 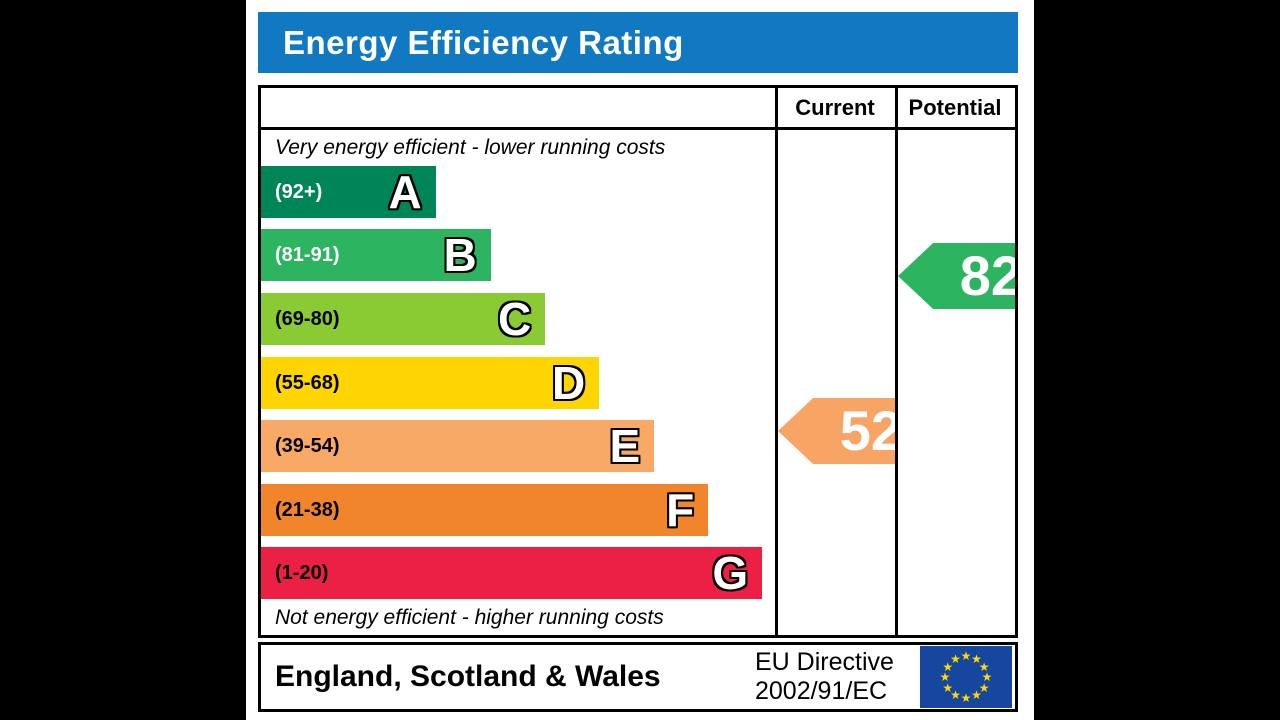 What do you see at coordinates (405, 192) in the screenshot?
I see `band-a-letter: A` at bounding box center [405, 192].